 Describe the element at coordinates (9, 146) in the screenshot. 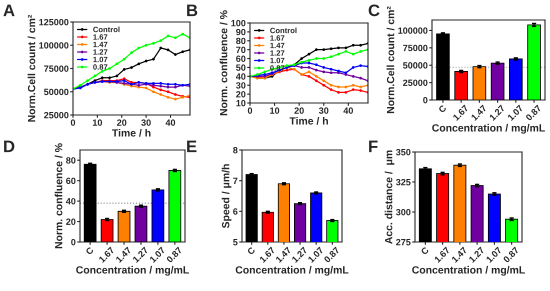

I see `text: D` at that location.